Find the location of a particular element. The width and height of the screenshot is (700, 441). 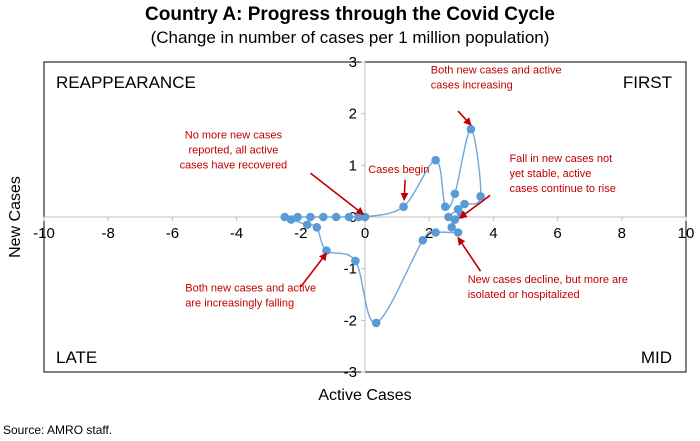

y-tick-label: -1 is located at coordinates (350, 269).